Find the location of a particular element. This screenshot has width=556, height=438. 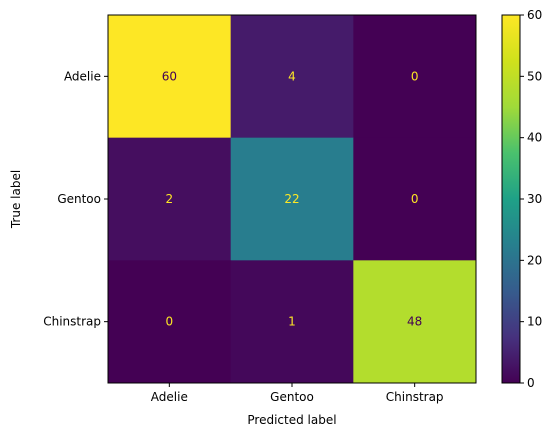

cell-label-r0-c1: 4 is located at coordinates (292, 76).